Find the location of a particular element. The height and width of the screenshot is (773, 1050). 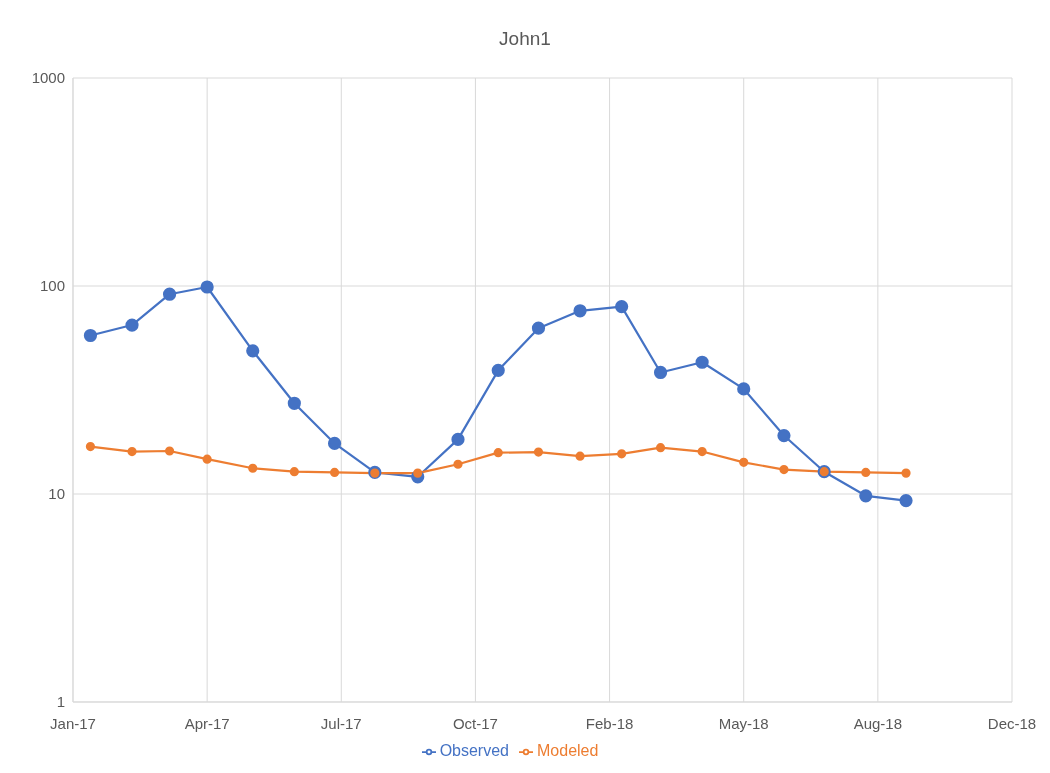

y-tick-label: 10 is located at coordinates (56, 494).